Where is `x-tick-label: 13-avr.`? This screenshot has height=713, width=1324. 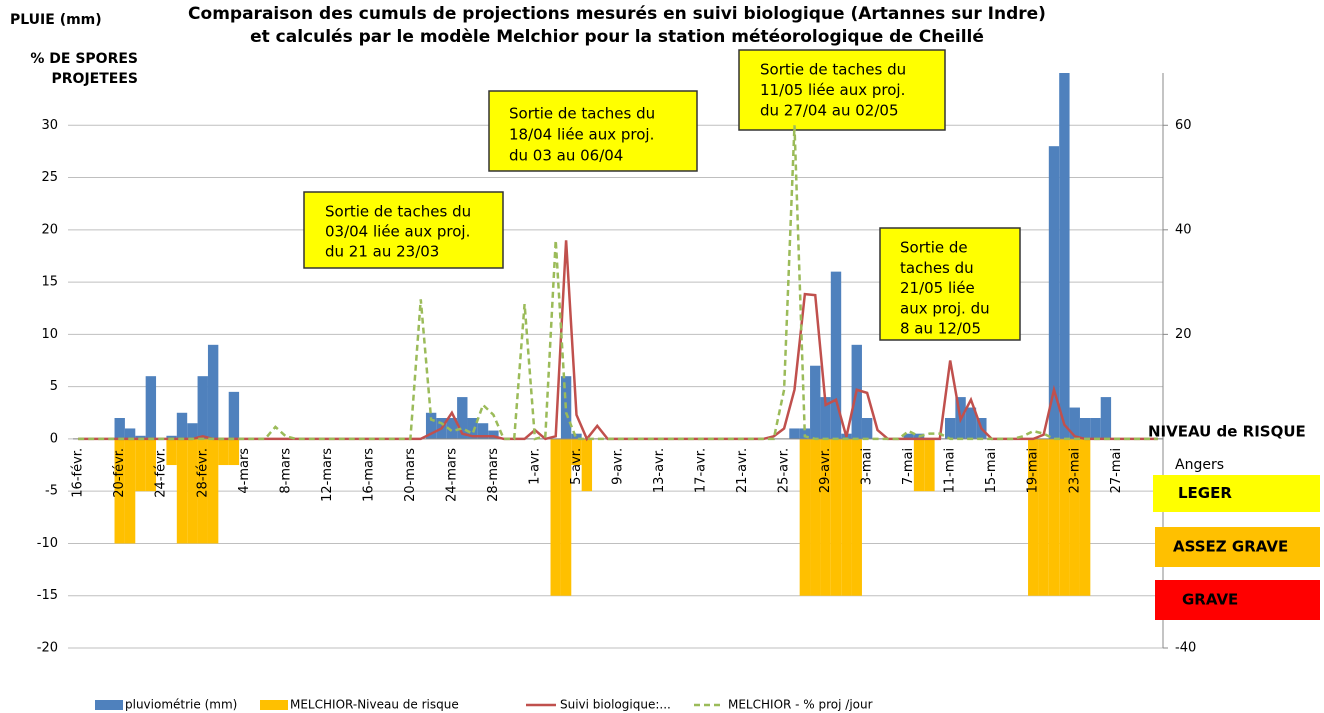 x-tick-label: 13-avr. is located at coordinates (659, 470).